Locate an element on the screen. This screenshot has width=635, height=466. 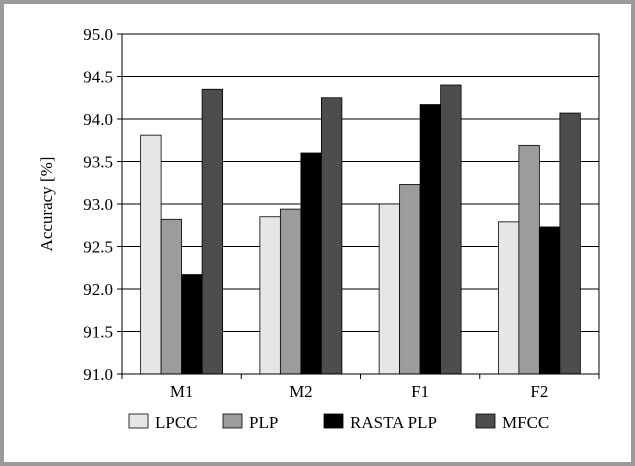
bar-lpcc-m2 is located at coordinates (270, 295).